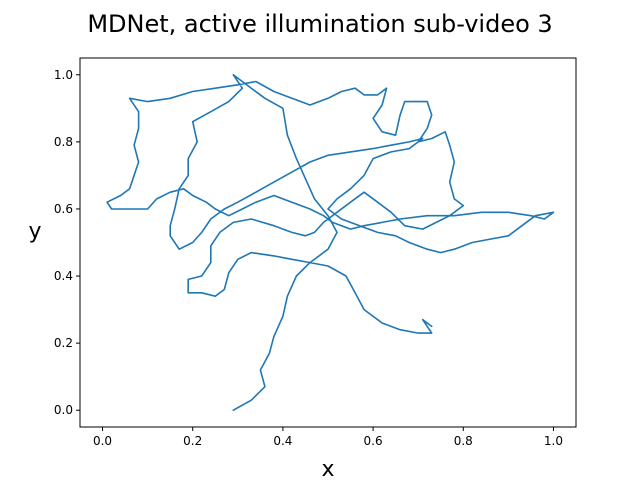 The image size is (640, 480). Describe the element at coordinates (192, 441) in the screenshot. I see `x-tick-label: 0.2` at that location.